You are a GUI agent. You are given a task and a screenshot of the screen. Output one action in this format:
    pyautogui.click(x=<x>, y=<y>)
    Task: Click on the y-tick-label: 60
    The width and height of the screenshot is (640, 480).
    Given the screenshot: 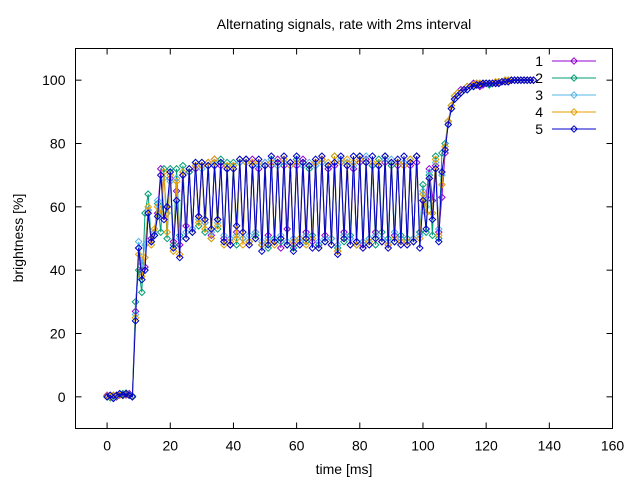 What is the action you would take?
    pyautogui.click(x=58, y=207)
    